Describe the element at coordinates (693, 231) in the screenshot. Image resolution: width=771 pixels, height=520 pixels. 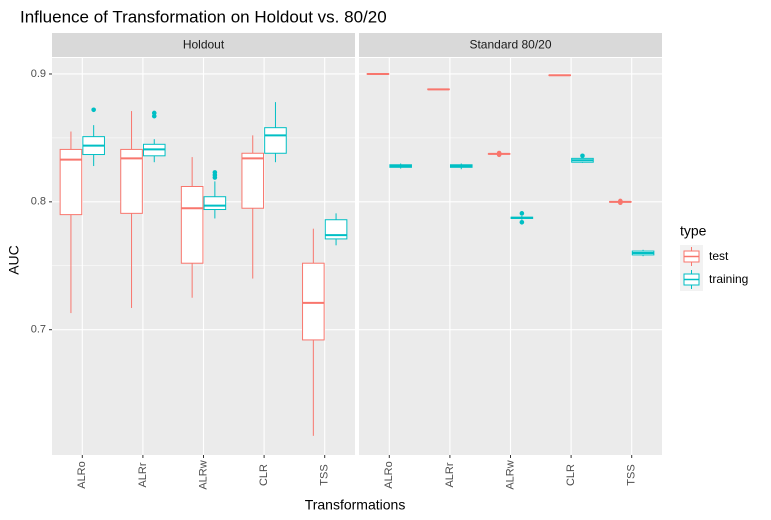
I see `legend-title: type` at that location.